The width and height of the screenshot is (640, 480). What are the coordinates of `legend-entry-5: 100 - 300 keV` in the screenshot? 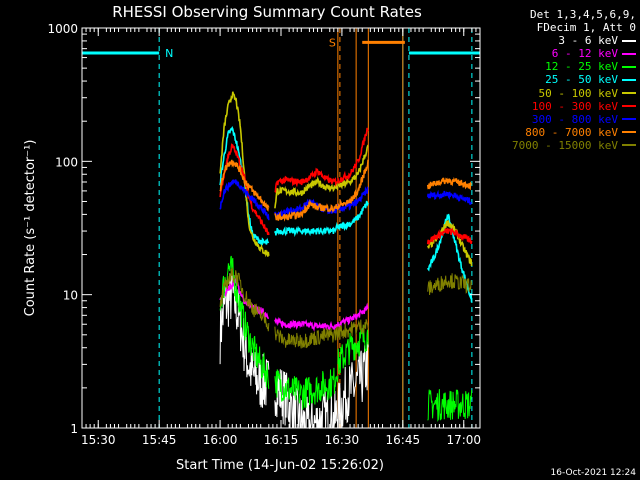 It's located at (562, 106).